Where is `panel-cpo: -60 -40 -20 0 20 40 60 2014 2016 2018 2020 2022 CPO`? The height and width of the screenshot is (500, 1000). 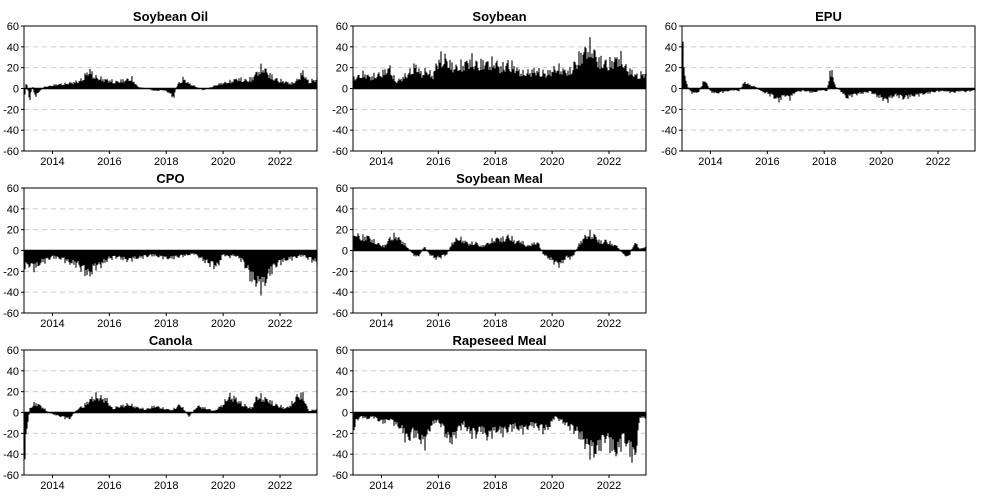 panel-cpo: -60 -40 -20 0 20 40 60 2014 2016 2018 2020 2022 CPO is located at coordinates (160, 250).